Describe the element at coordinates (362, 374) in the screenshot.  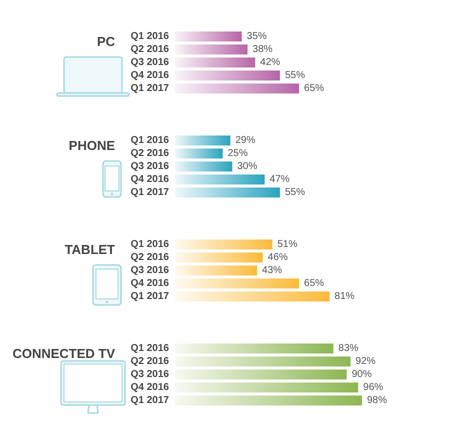
I see `data-label: 90%` at that location.